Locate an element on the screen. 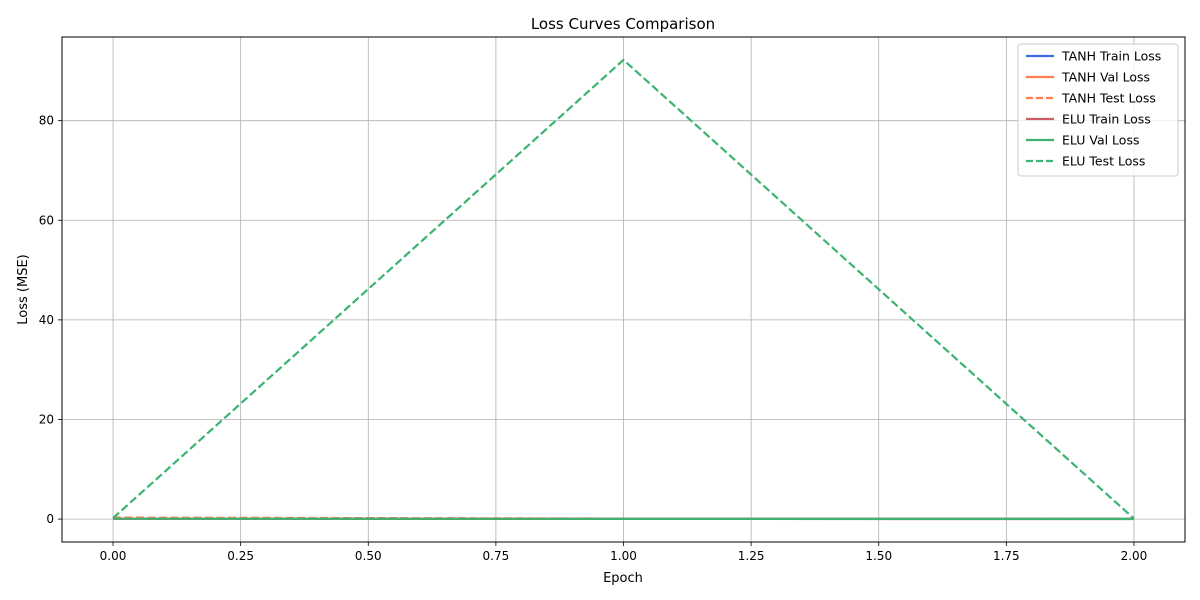 The height and width of the screenshot is (600, 1200). x-tick-label: 1.75 is located at coordinates (1006, 556).